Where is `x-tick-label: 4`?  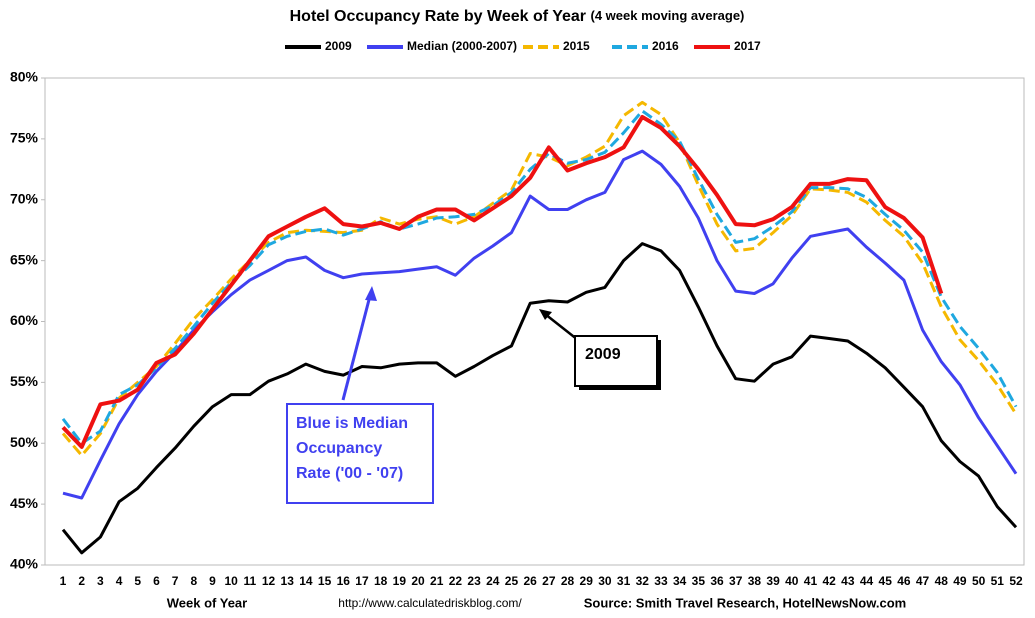 x-tick-label: 4 is located at coordinates (119, 581).